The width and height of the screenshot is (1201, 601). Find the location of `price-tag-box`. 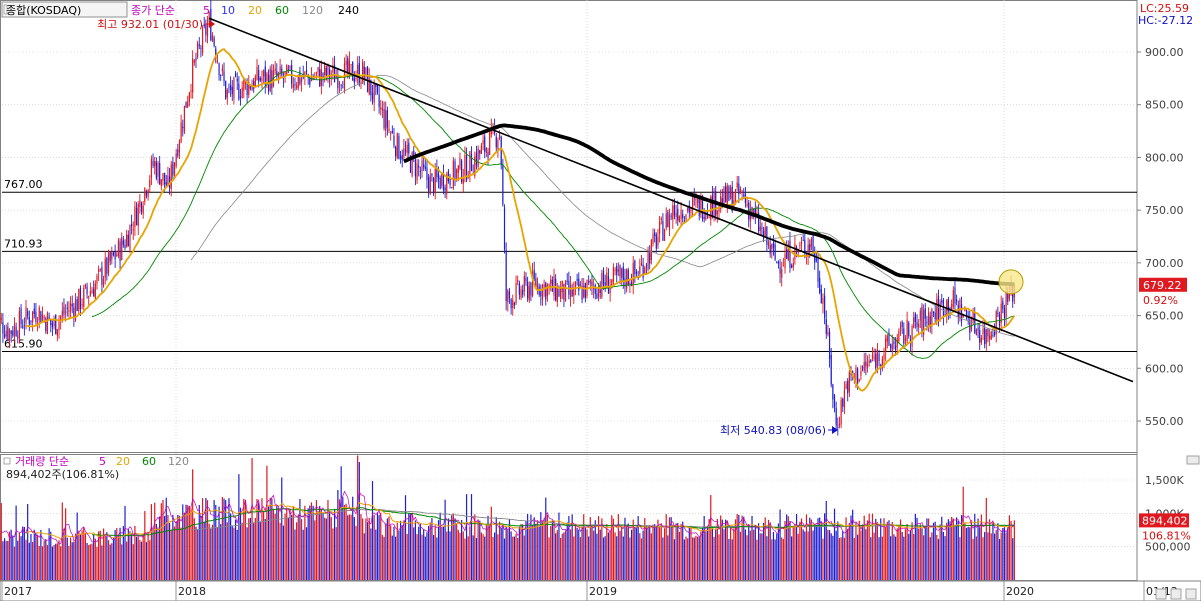

price-tag-box is located at coordinates (1163, 284).